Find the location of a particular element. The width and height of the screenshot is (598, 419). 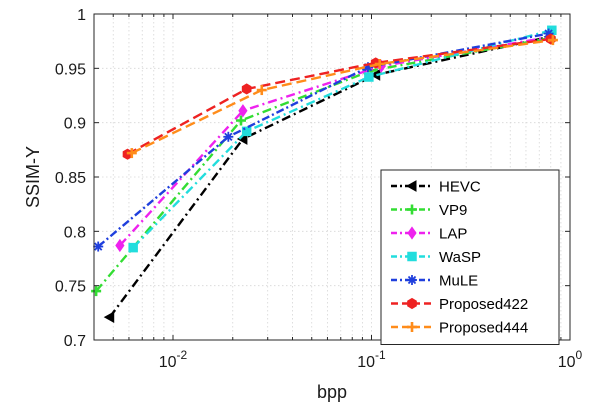

x-tick-label-exponent: -2 is located at coordinates (182, 355).